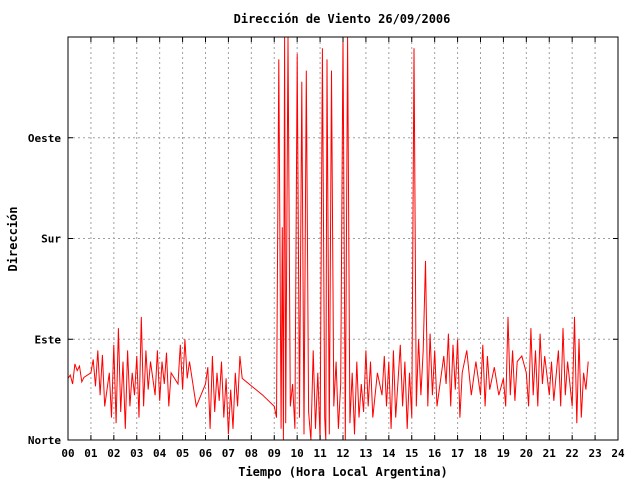 This screenshot has height=480, width=640. Describe the element at coordinates (365, 453) in the screenshot. I see `x-tick-label: 13` at that location.